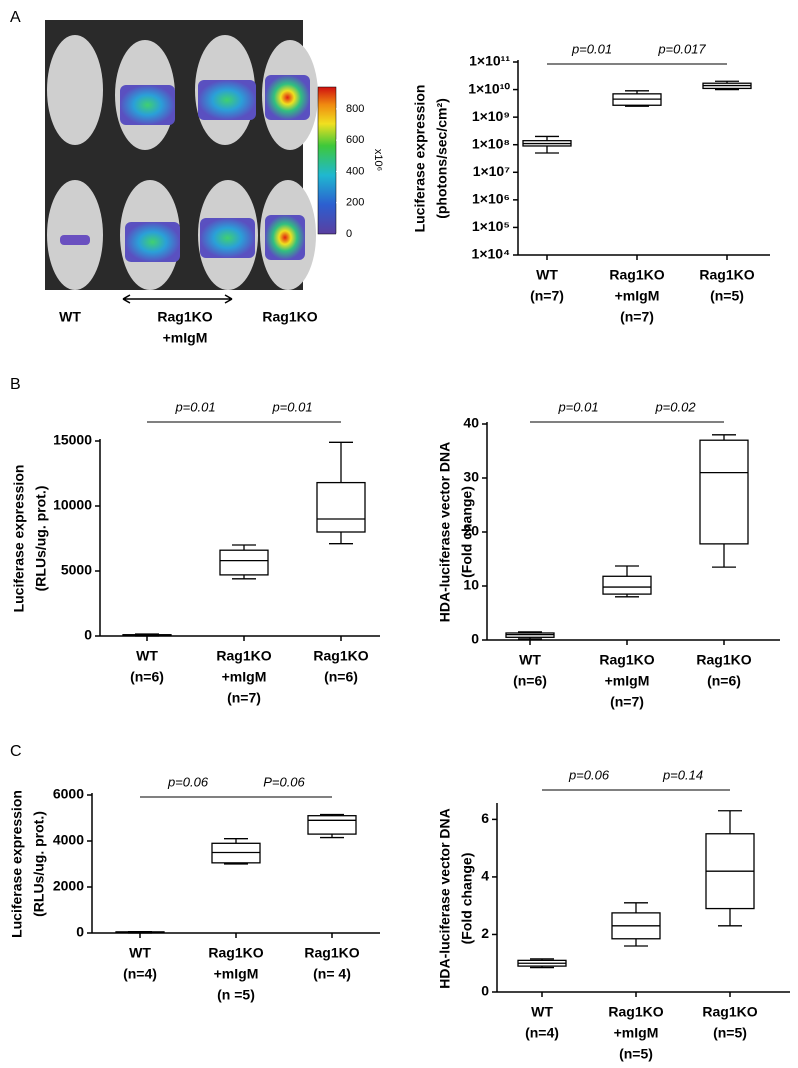 The height and width of the screenshot is (1068, 798). I want to click on y-tick-label: 6, so click(485, 818).